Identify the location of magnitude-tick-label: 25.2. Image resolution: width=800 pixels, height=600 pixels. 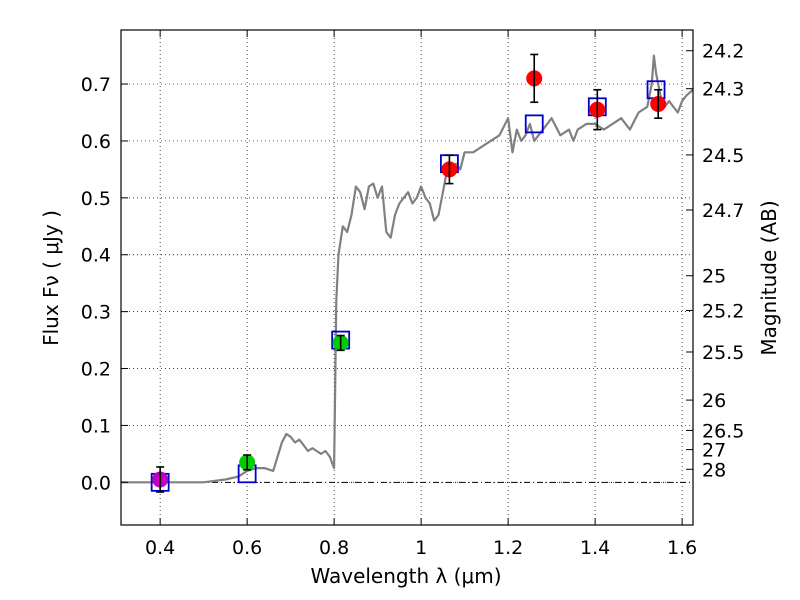
(723, 312).